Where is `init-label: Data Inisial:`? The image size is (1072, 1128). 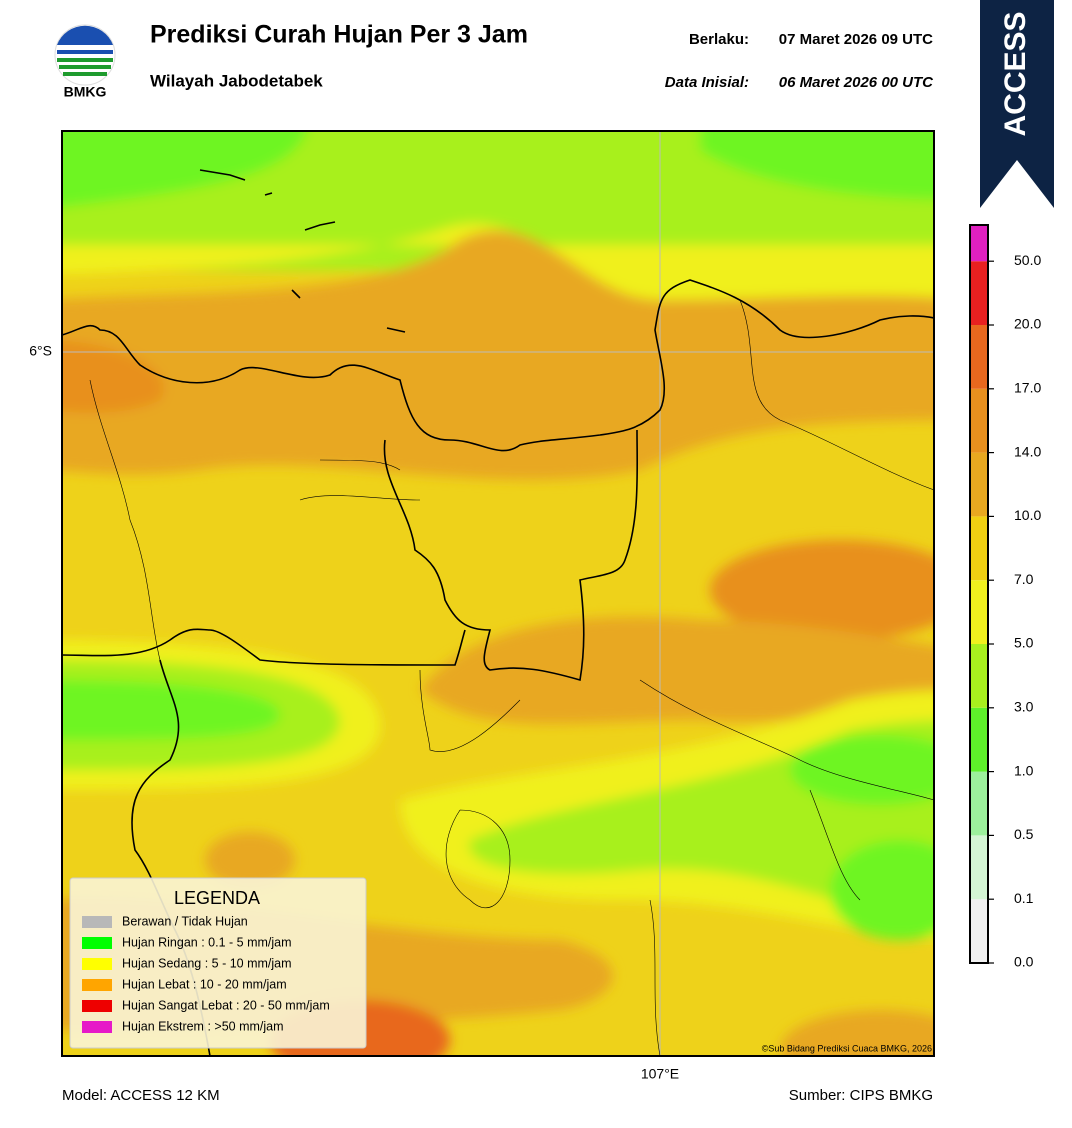
init-label: Data Inisial: is located at coordinates (707, 82).